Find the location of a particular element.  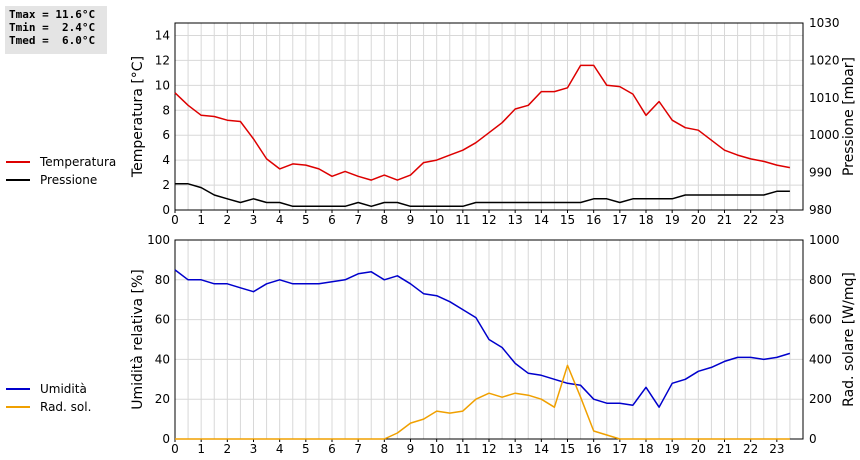

top-x-tick-label: 7 is located at coordinates (358, 220).